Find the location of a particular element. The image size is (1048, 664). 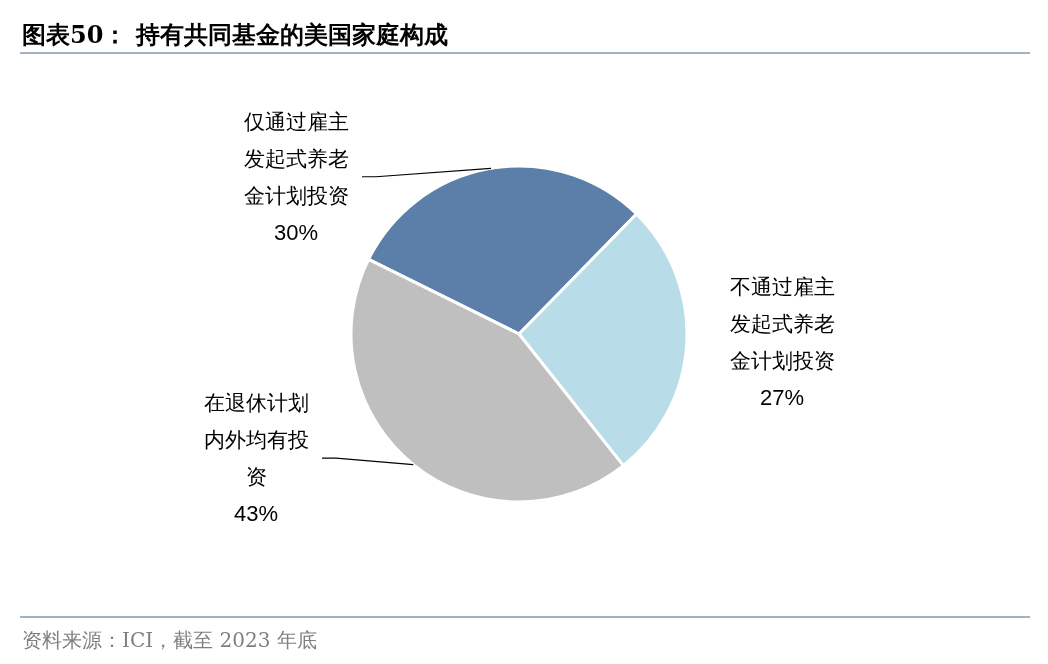

slice-label: 不通过雇主发起式养老金计划投资 is located at coordinates (782, 324).